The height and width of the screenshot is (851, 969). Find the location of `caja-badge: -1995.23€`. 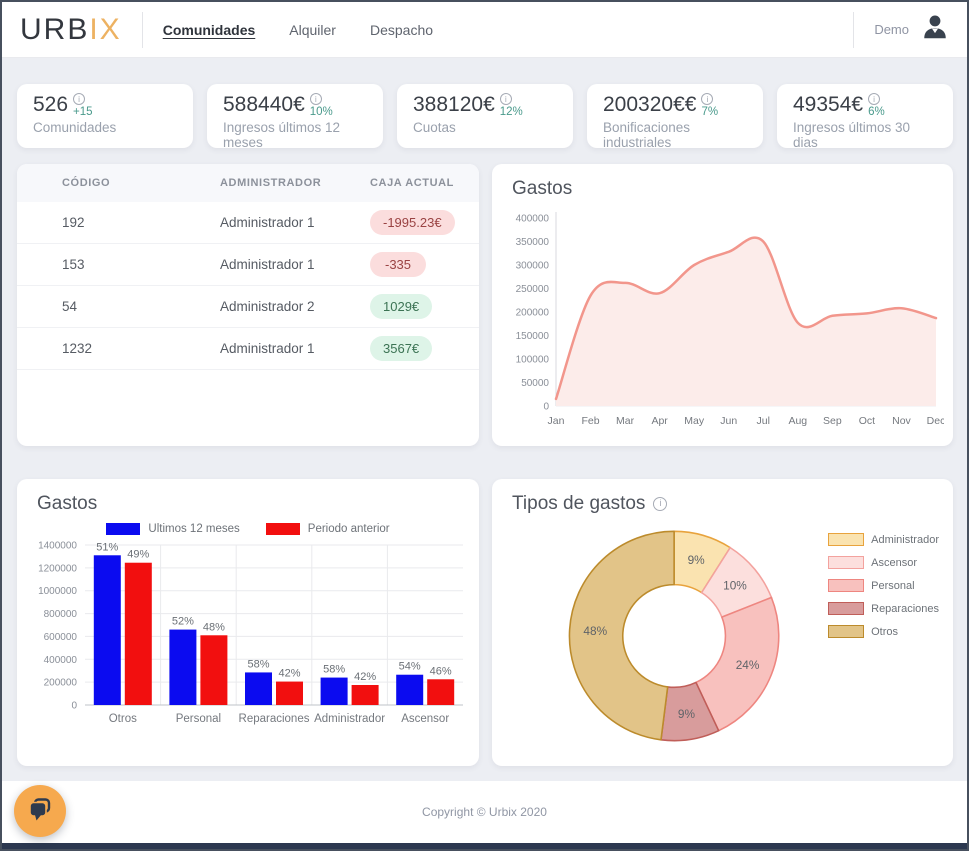

caja-badge: -1995.23€ is located at coordinates (412, 222).